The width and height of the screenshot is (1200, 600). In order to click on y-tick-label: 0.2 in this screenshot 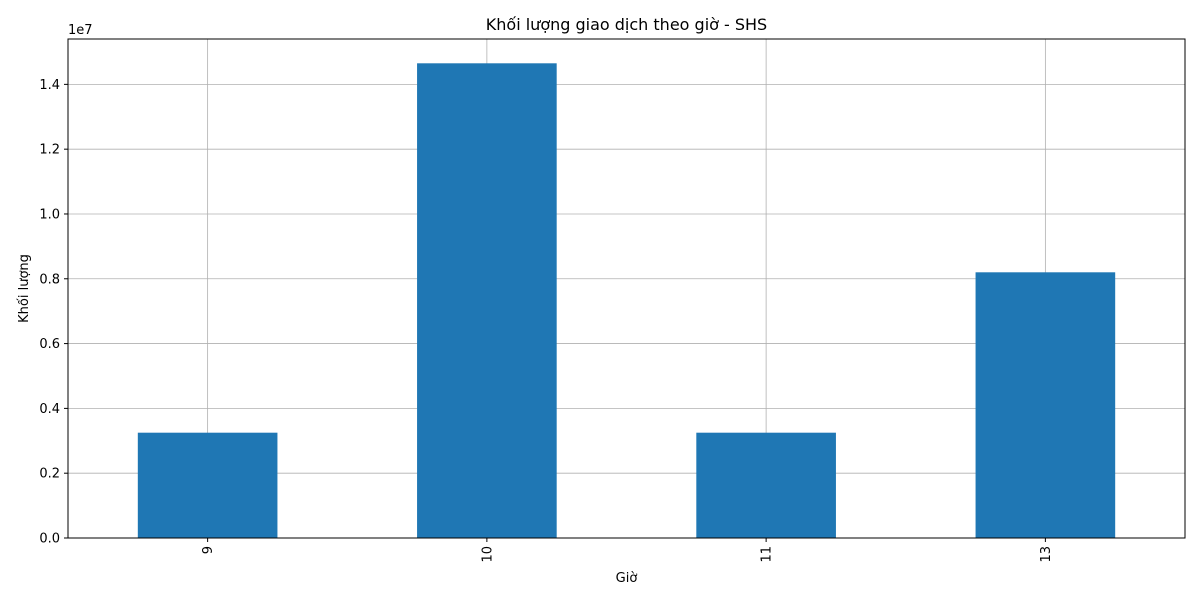, I will do `click(49, 474)`.